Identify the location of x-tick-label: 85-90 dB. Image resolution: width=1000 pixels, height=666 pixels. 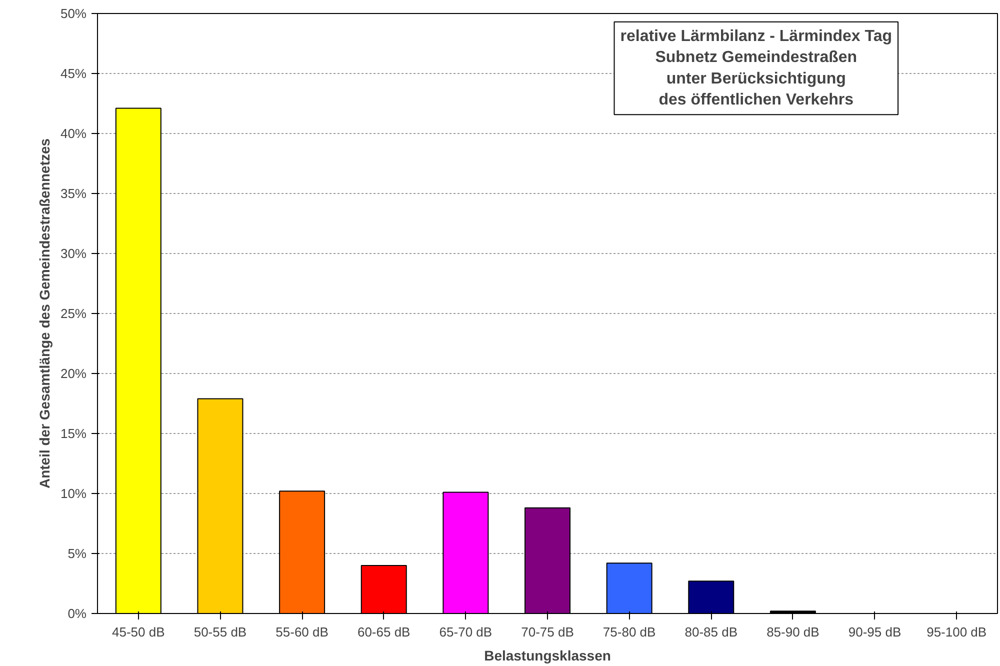
(793, 632).